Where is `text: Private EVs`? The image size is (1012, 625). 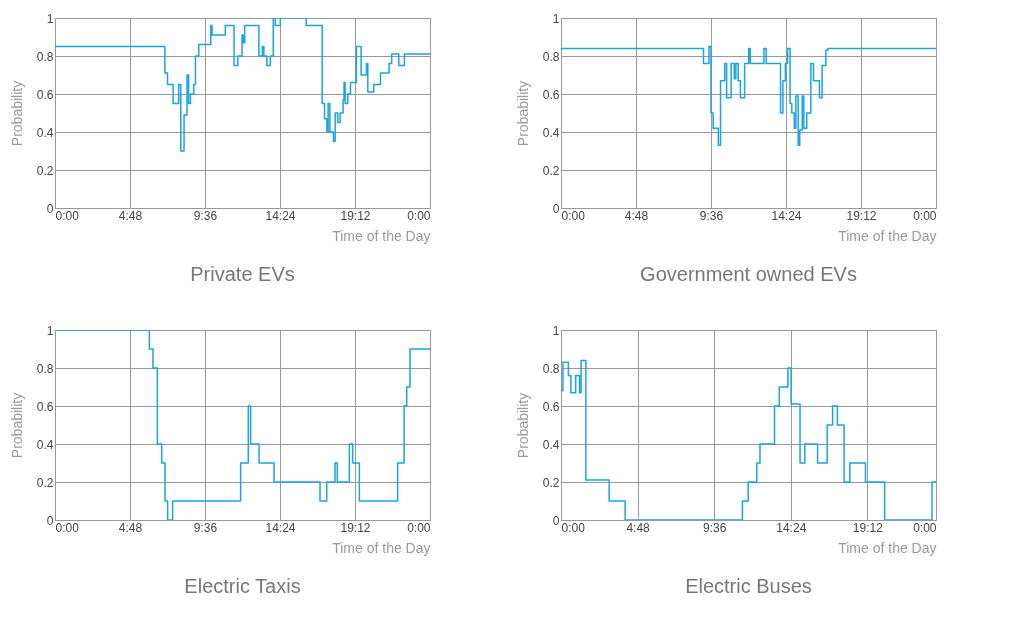 text: Private EVs is located at coordinates (242, 274).